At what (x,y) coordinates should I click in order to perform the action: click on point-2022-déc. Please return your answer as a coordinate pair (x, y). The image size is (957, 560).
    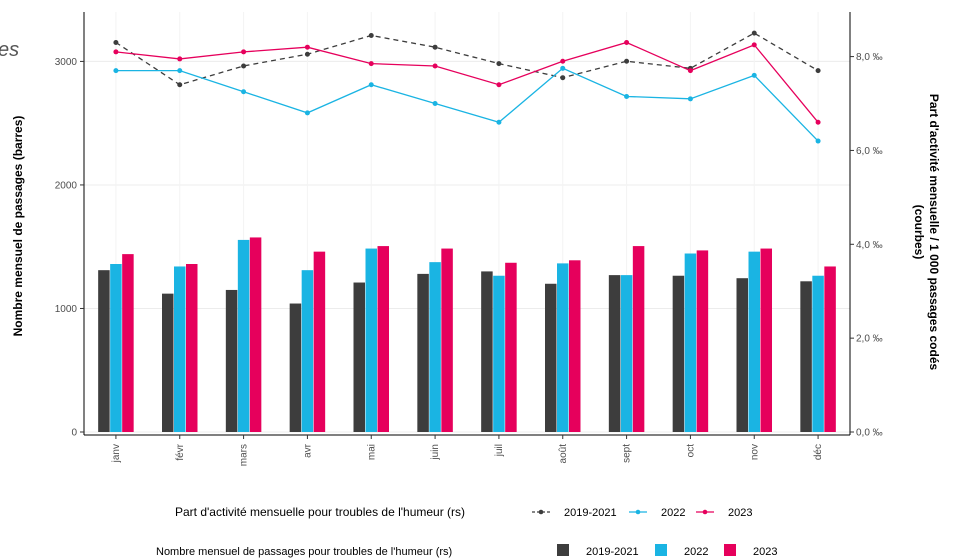
    Looking at the image, I should click on (818, 141).